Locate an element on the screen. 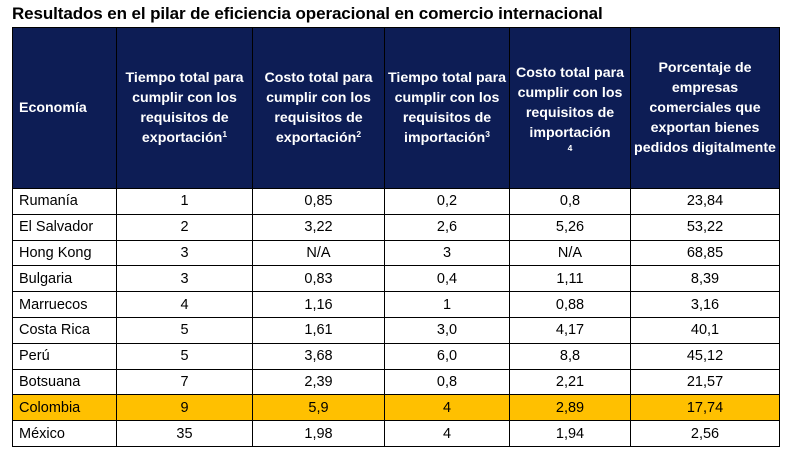  cell-value: 2,6 is located at coordinates (447, 227).